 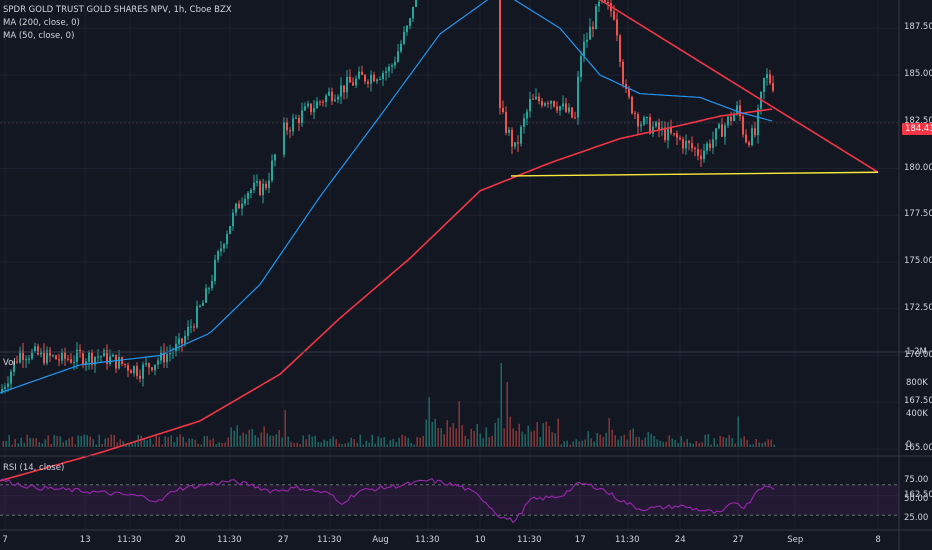 What do you see at coordinates (694, 174) in the screenshot?
I see `support-line` at bounding box center [694, 174].